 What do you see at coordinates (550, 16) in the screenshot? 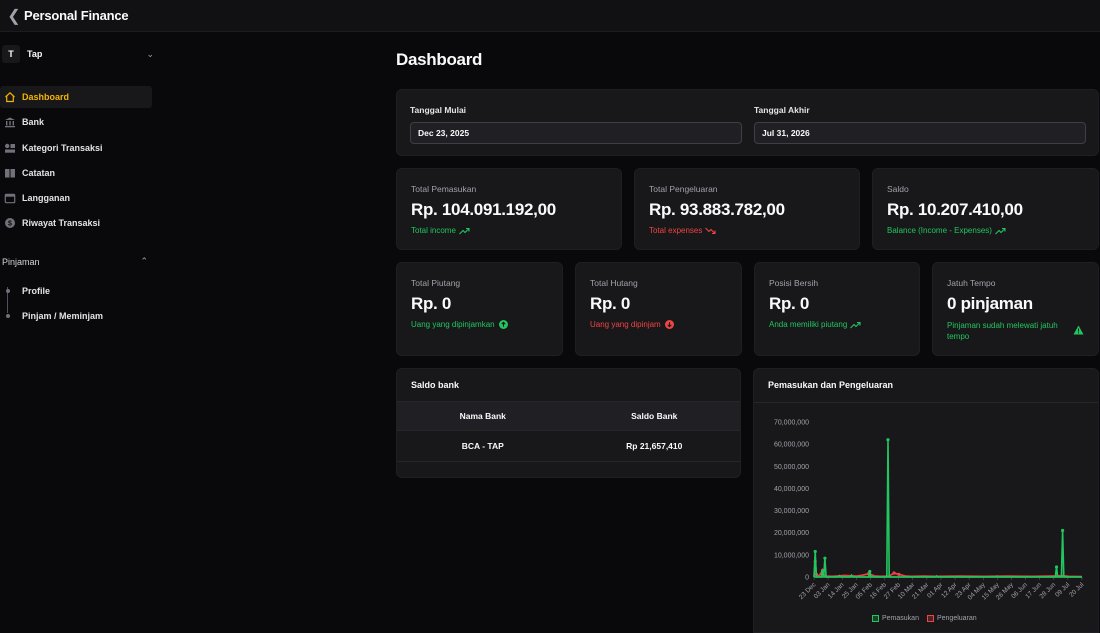
I see `top-bar: ❮ Personal Finance` at bounding box center [550, 16].